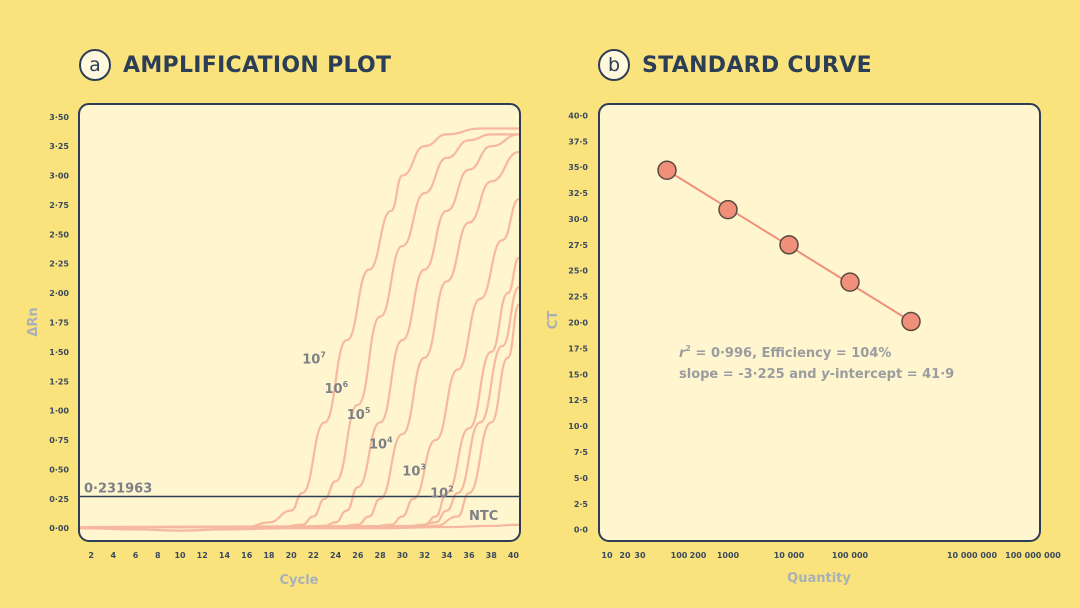 The image size is (1080, 608). I want to click on x-tick-label: 10 000, so click(789, 555).